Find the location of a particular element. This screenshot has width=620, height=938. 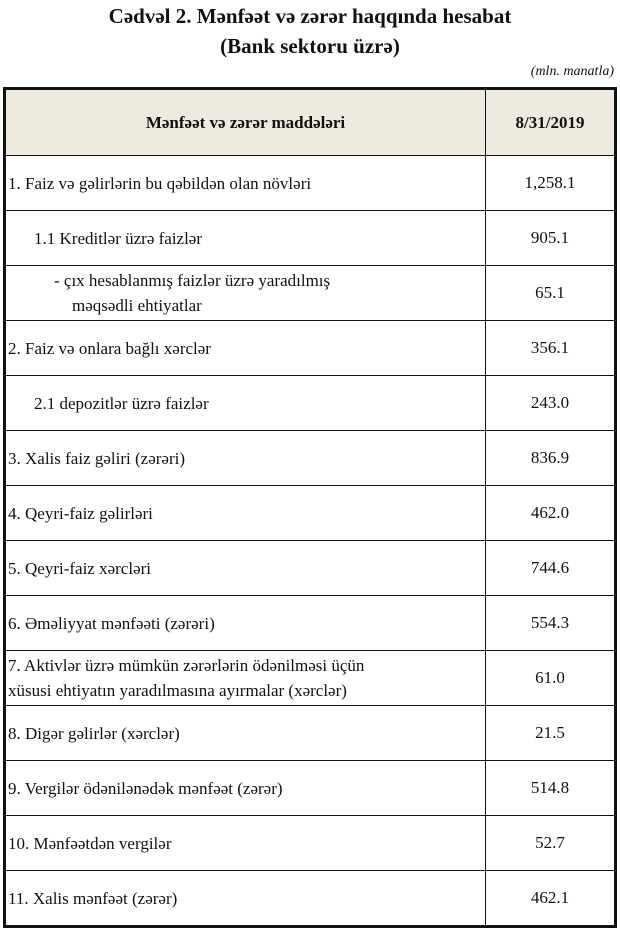

row-value: 462.1 is located at coordinates (550, 898).